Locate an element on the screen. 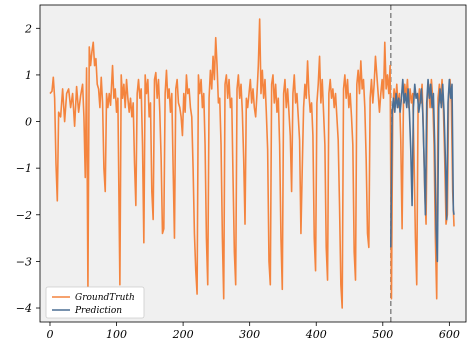 Image resolution: width=472 pixels, height=349 pixels. x-tick-label: 600 is located at coordinates (449, 334).